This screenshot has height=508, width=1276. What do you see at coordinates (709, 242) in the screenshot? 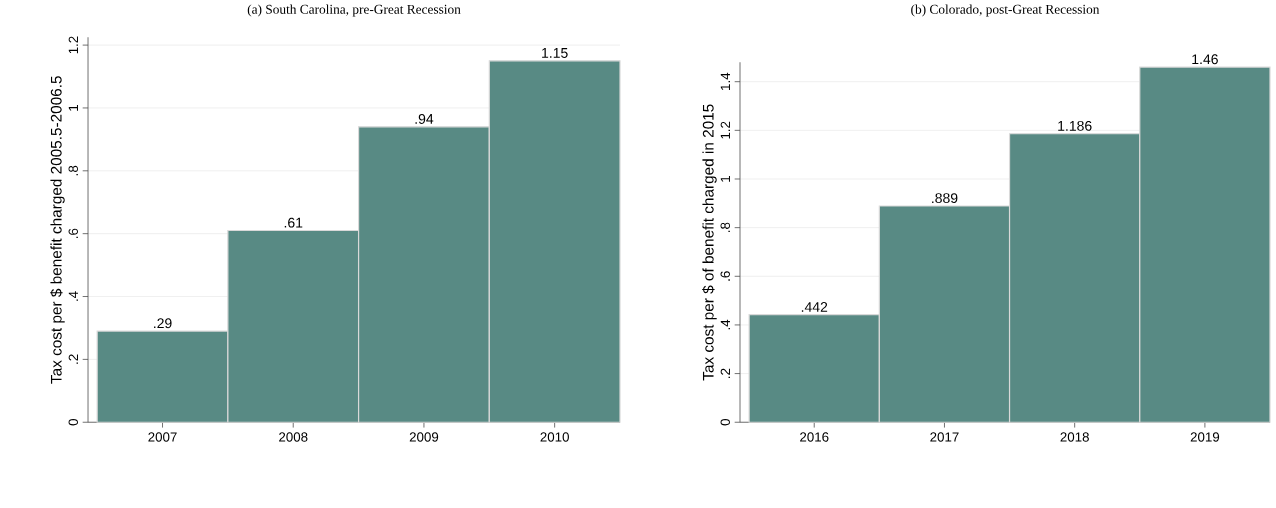
I see `y-axis-title: Tax cost per $ of benefit charged in 2015` at bounding box center [709, 242].